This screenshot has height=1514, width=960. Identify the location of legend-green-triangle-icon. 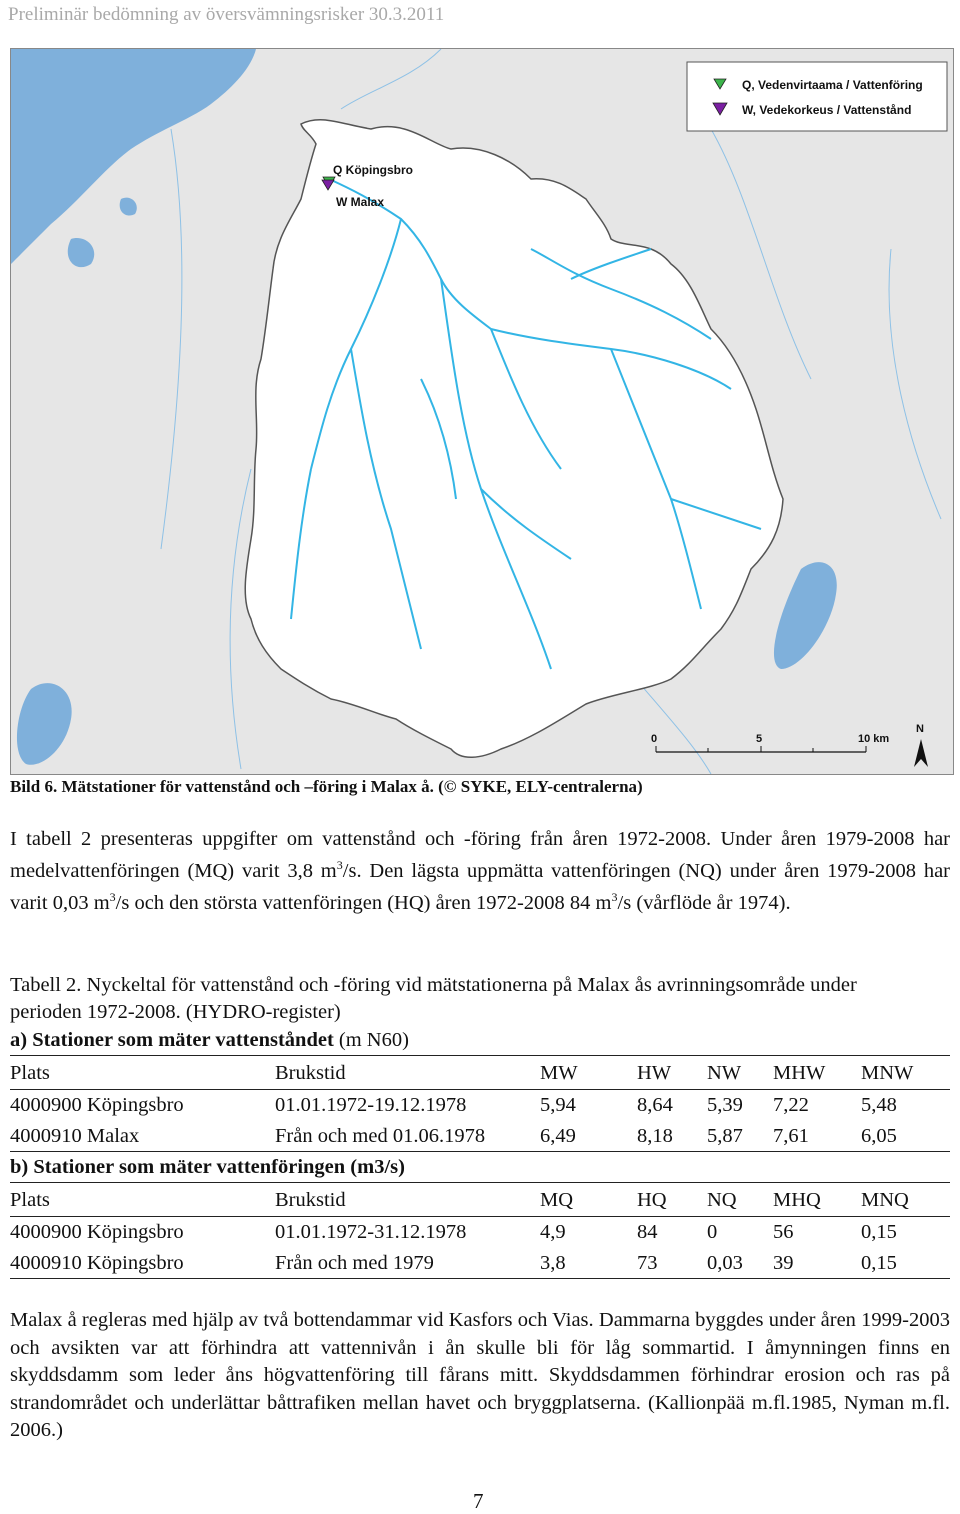
(720, 84).